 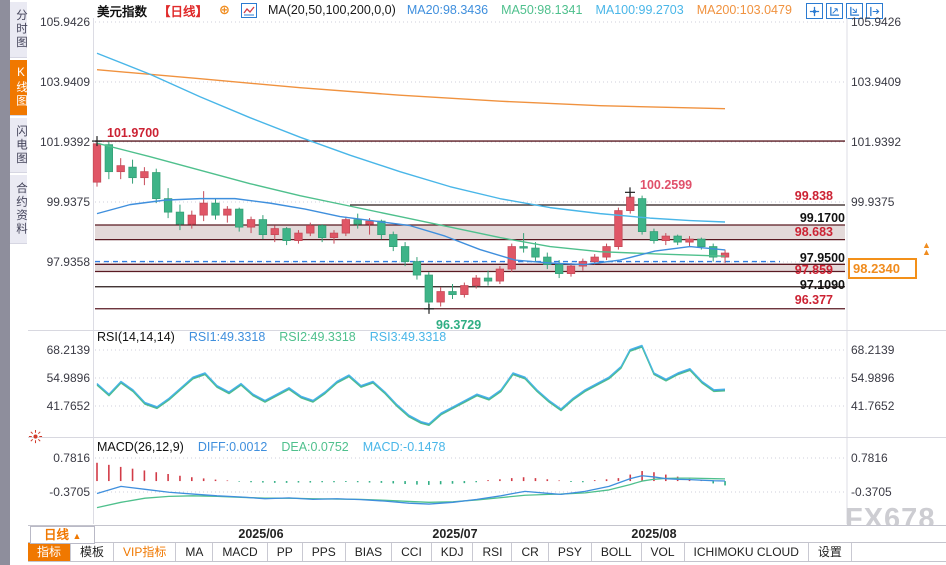 What do you see at coordinates (227, 337) in the screenshot?
I see `rsi1-value: RSI1:49.3318` at bounding box center [227, 337].